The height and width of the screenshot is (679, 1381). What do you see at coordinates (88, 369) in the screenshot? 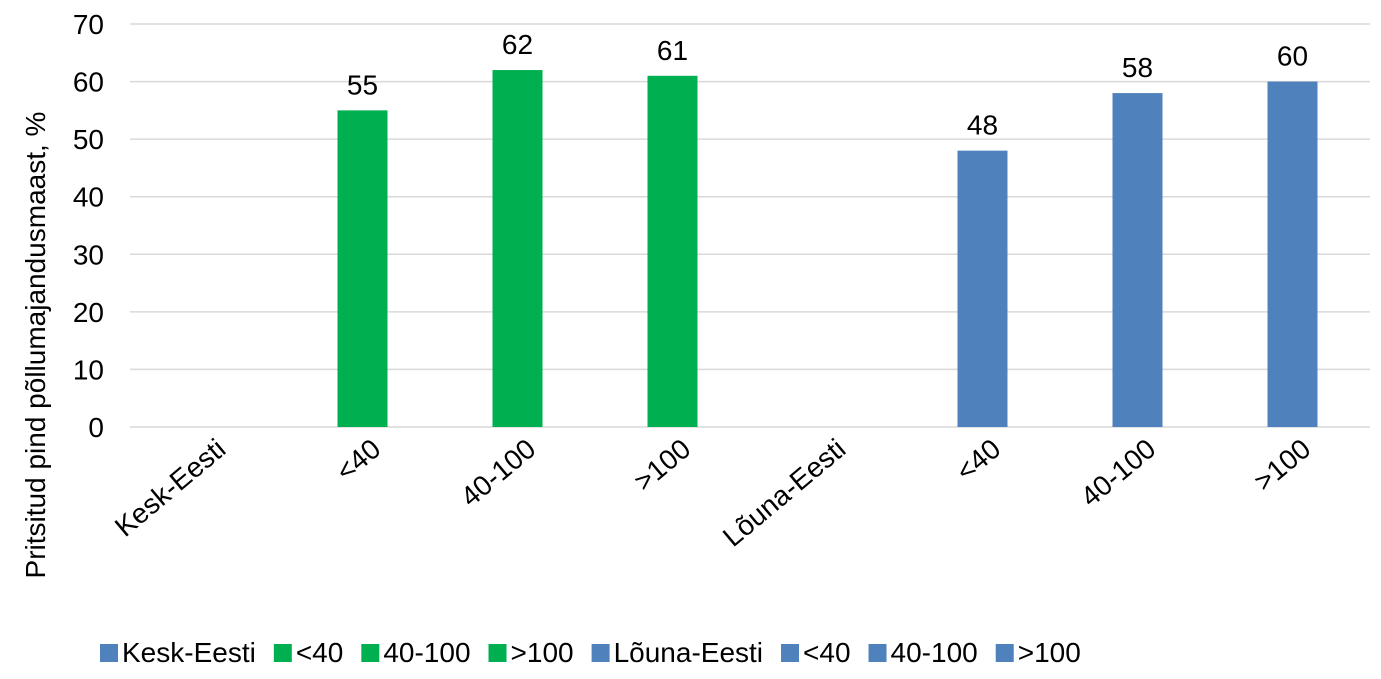
I see `y-tick-label: 10` at bounding box center [88, 369].